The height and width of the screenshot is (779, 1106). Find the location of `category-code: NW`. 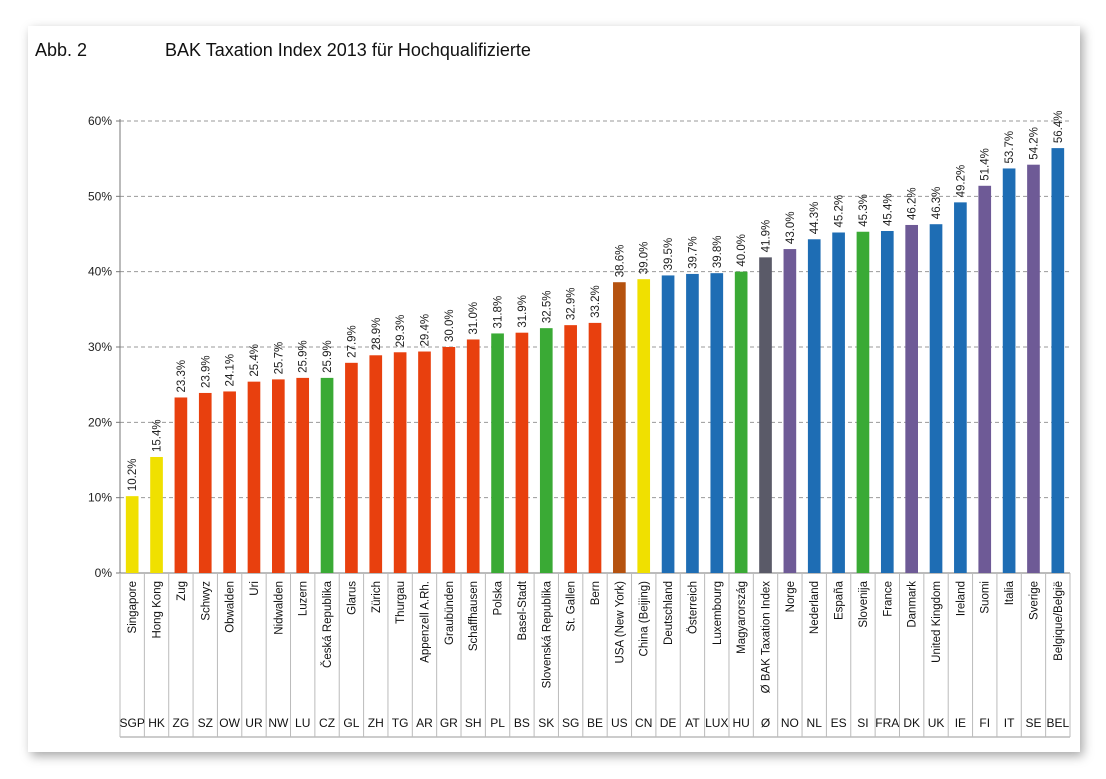

category-code: NW is located at coordinates (278, 723).